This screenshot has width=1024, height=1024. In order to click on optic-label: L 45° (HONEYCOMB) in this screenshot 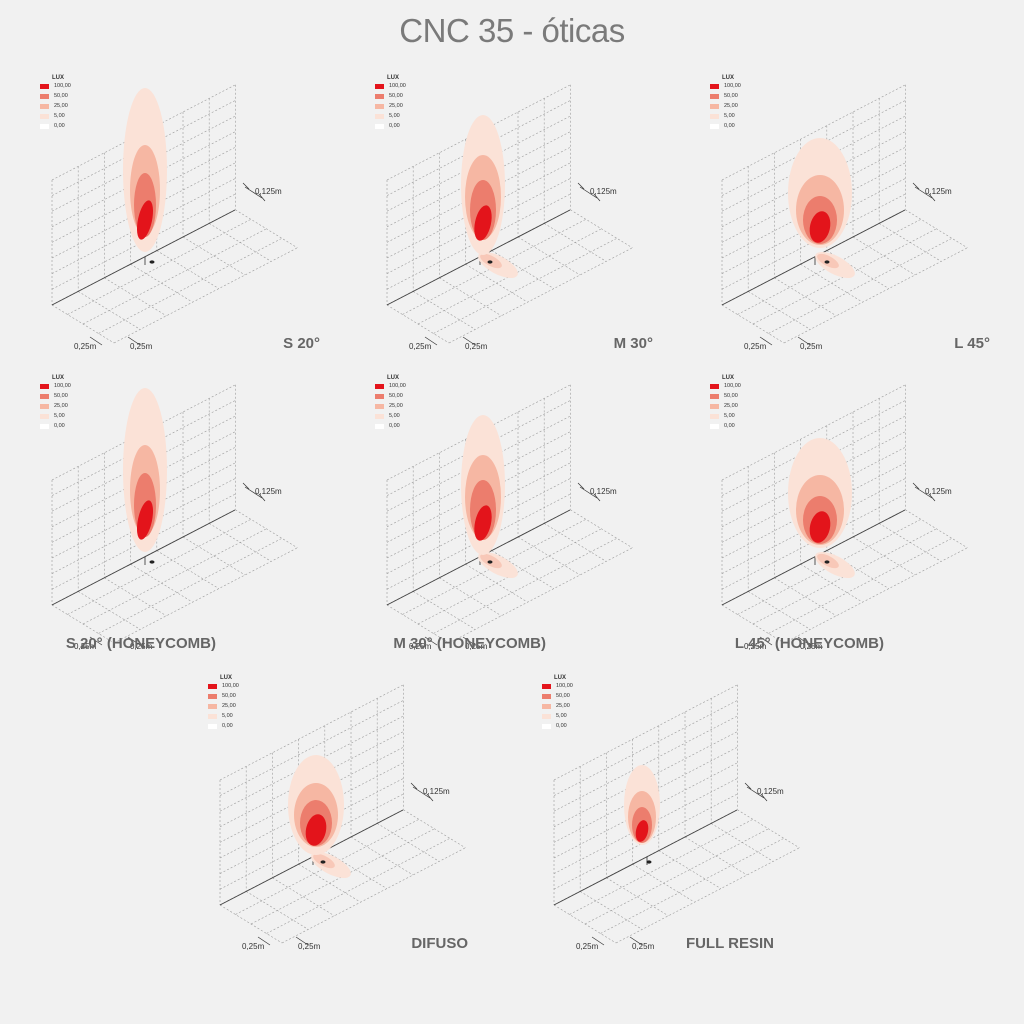, I will do `click(809, 643)`.